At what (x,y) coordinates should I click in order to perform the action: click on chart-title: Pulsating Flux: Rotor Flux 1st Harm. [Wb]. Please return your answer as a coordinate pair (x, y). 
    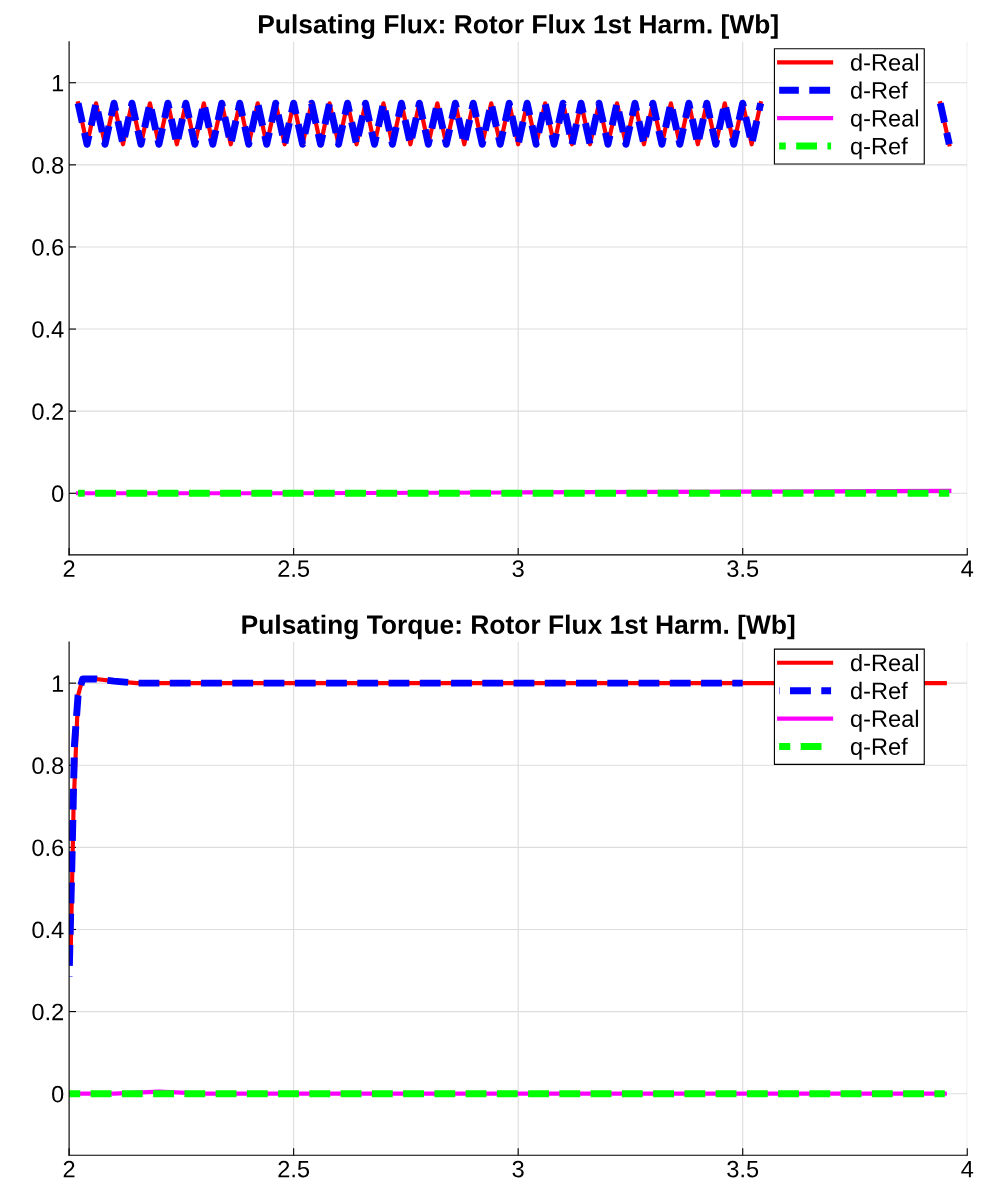
    Looking at the image, I should click on (518, 26).